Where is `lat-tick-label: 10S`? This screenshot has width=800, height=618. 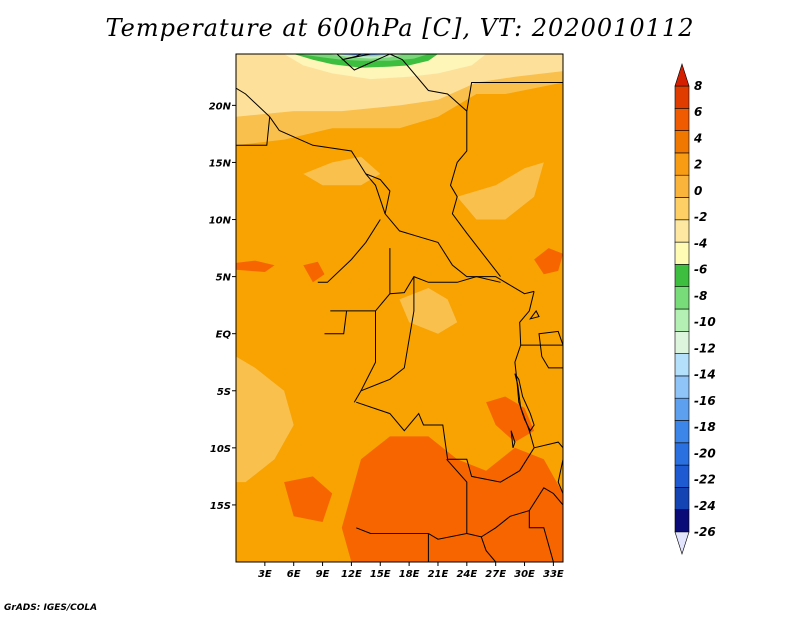 lat-tick-label: 10S is located at coordinates (220, 449).